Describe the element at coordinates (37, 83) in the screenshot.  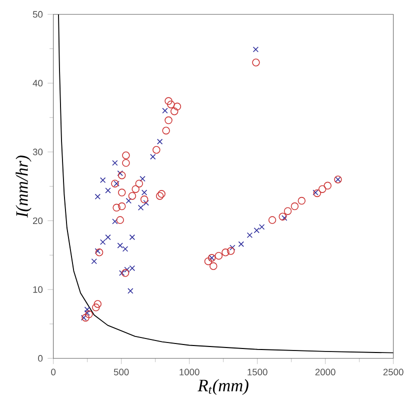
I see `y-tick-label: 40` at that location.